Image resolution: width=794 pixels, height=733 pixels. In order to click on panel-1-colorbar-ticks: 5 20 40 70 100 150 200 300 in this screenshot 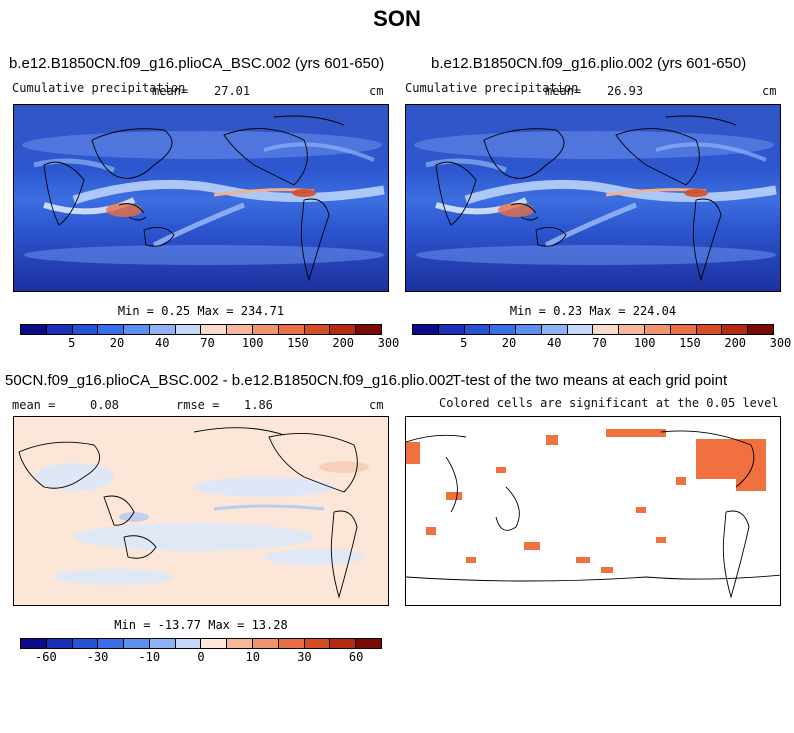, I will do `click(209, 343)`.